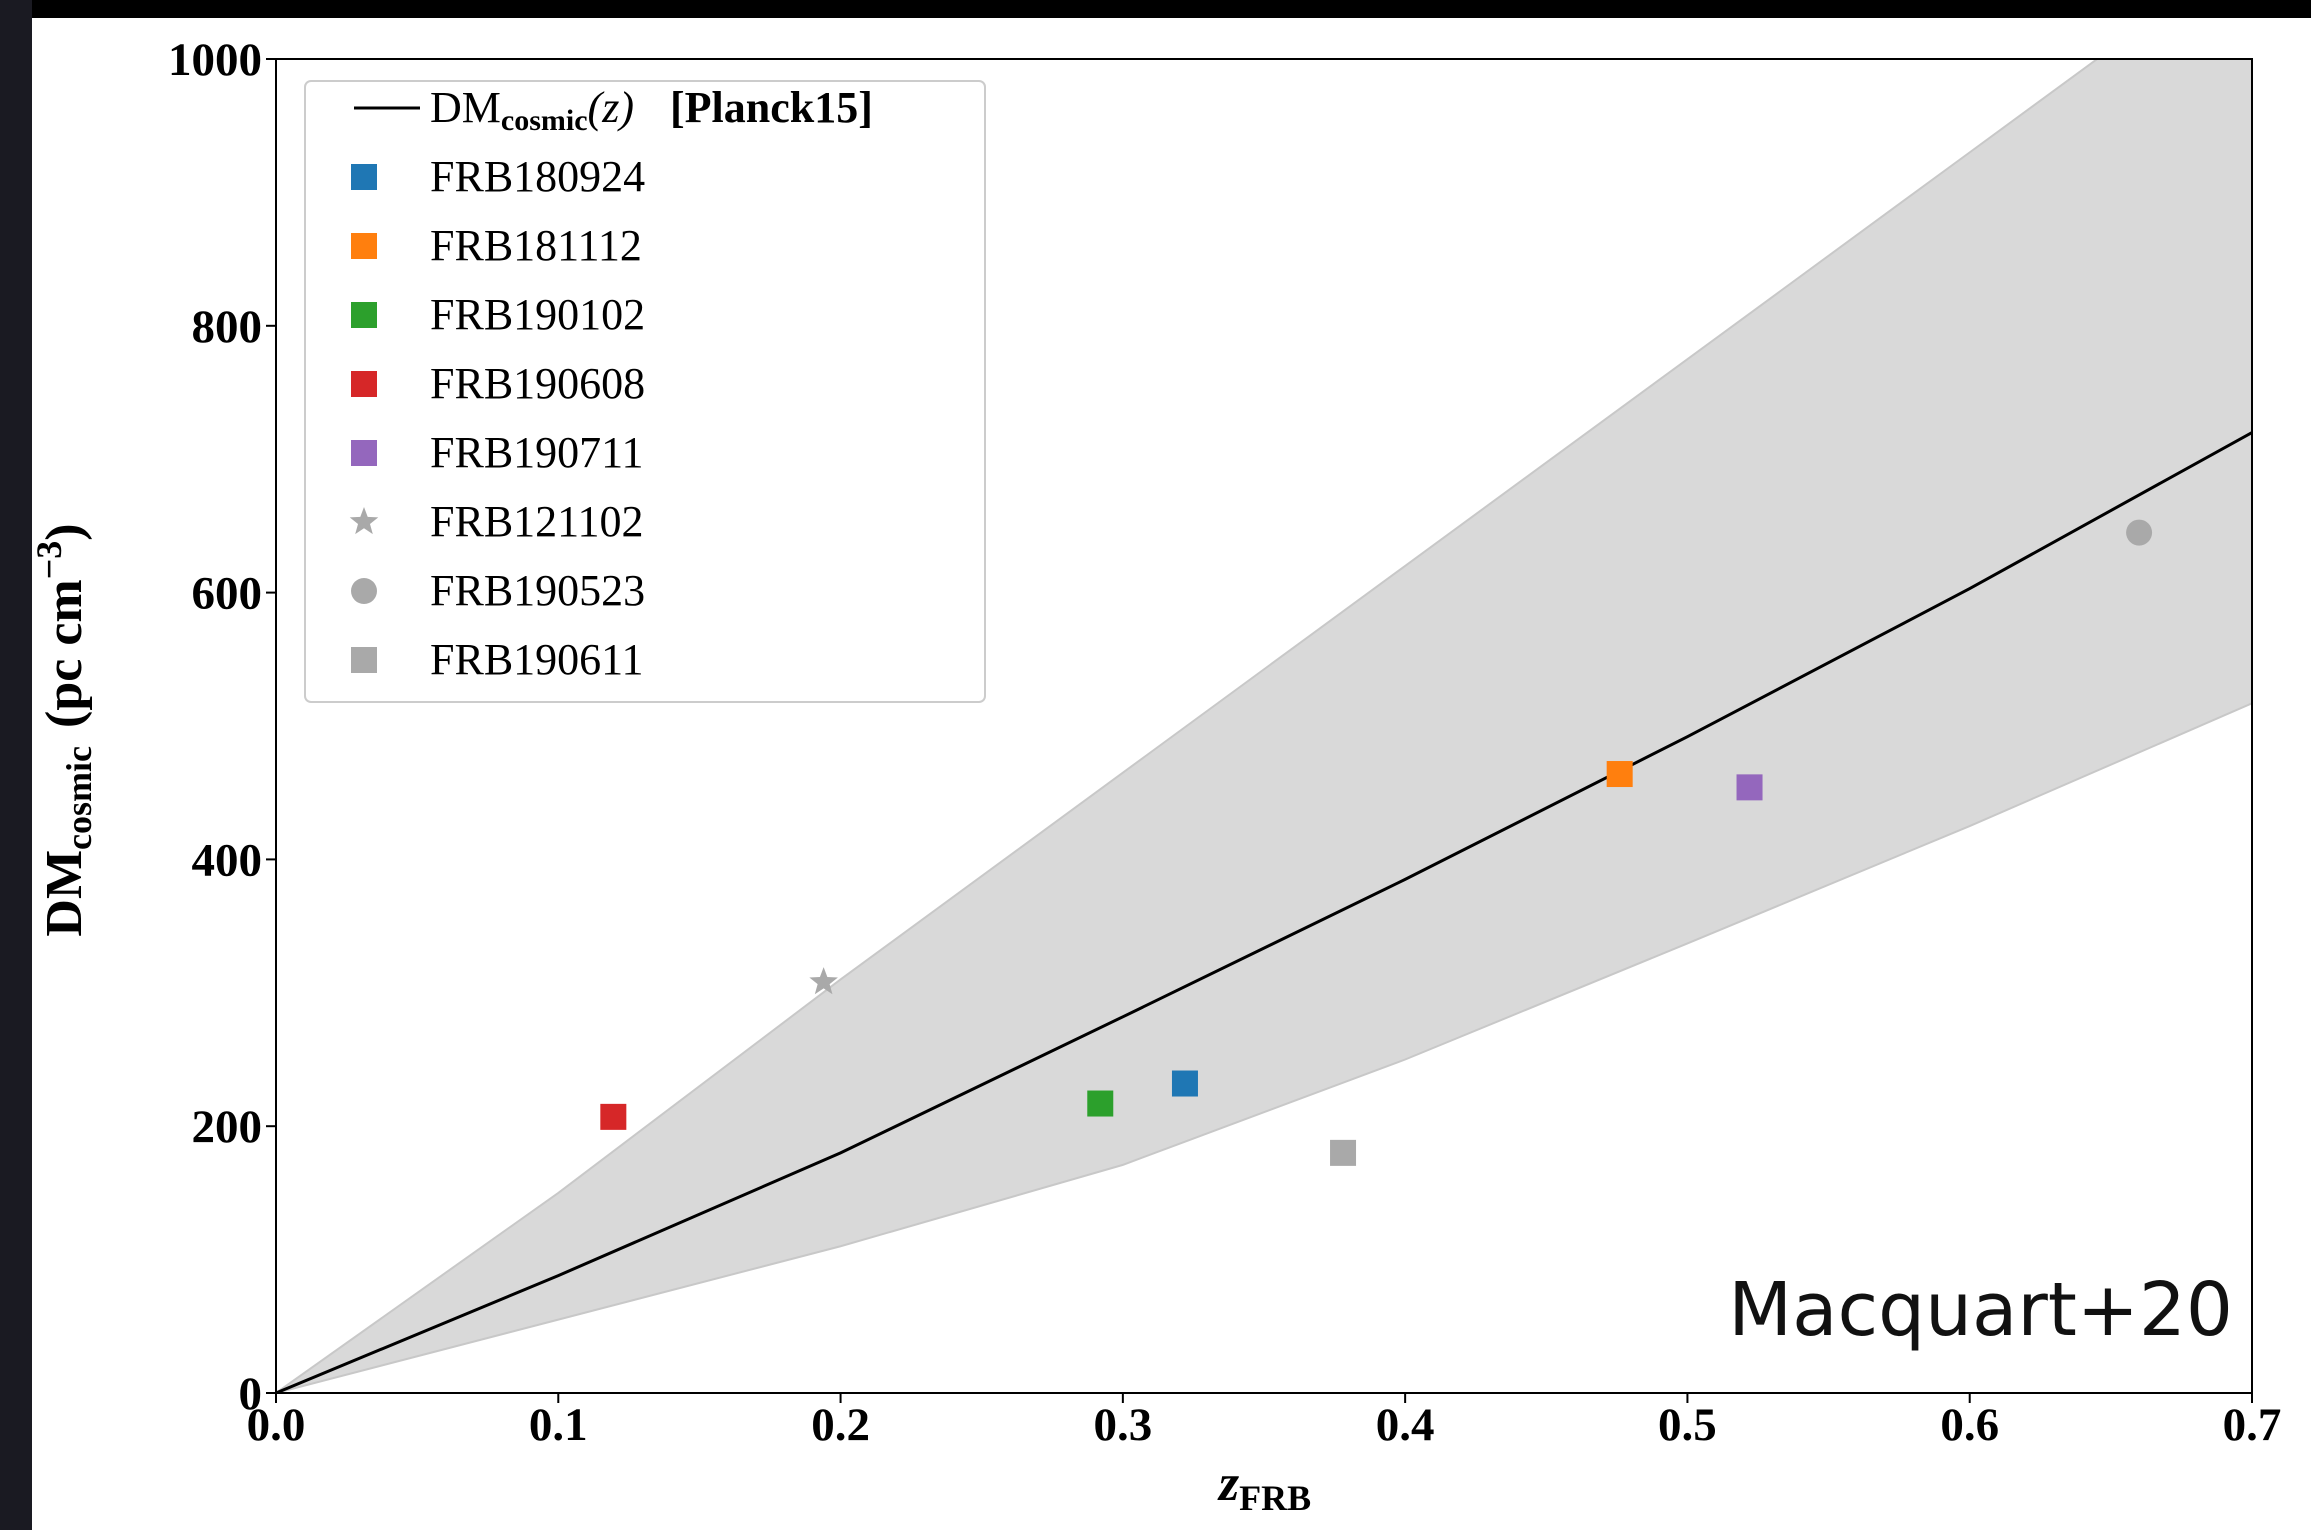  Describe the element at coordinates (771, 107) in the screenshot. I see `legend-label-tag: [Planck15]` at that location.